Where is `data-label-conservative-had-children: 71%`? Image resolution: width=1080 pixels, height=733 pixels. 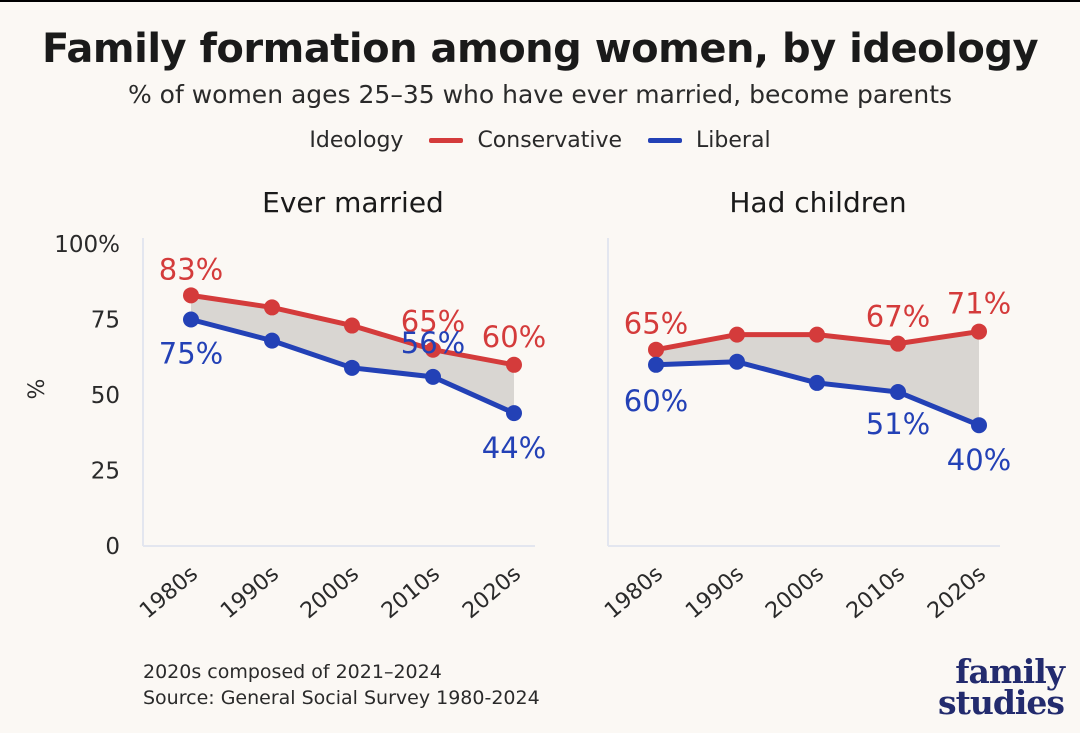 data-label-conservative-had-children: 71% is located at coordinates (979, 304).